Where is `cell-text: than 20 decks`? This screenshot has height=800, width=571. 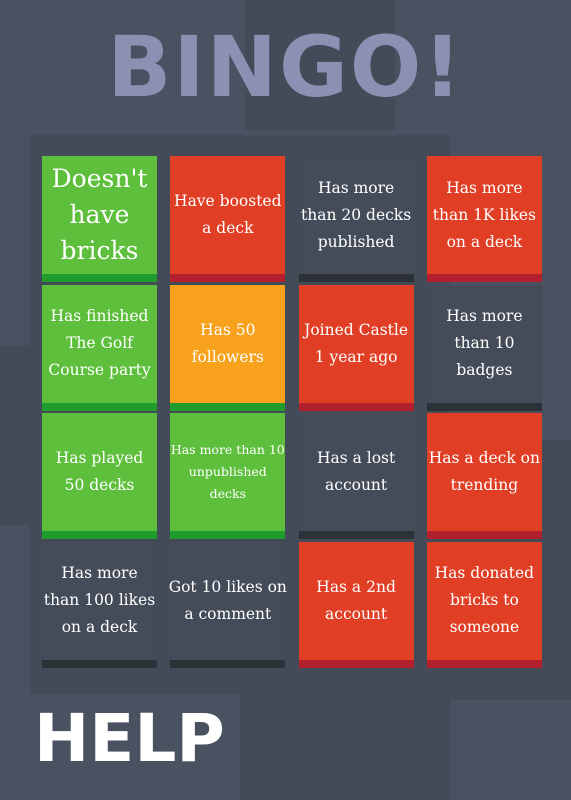 cell-text: than 20 decks is located at coordinates (356, 214).